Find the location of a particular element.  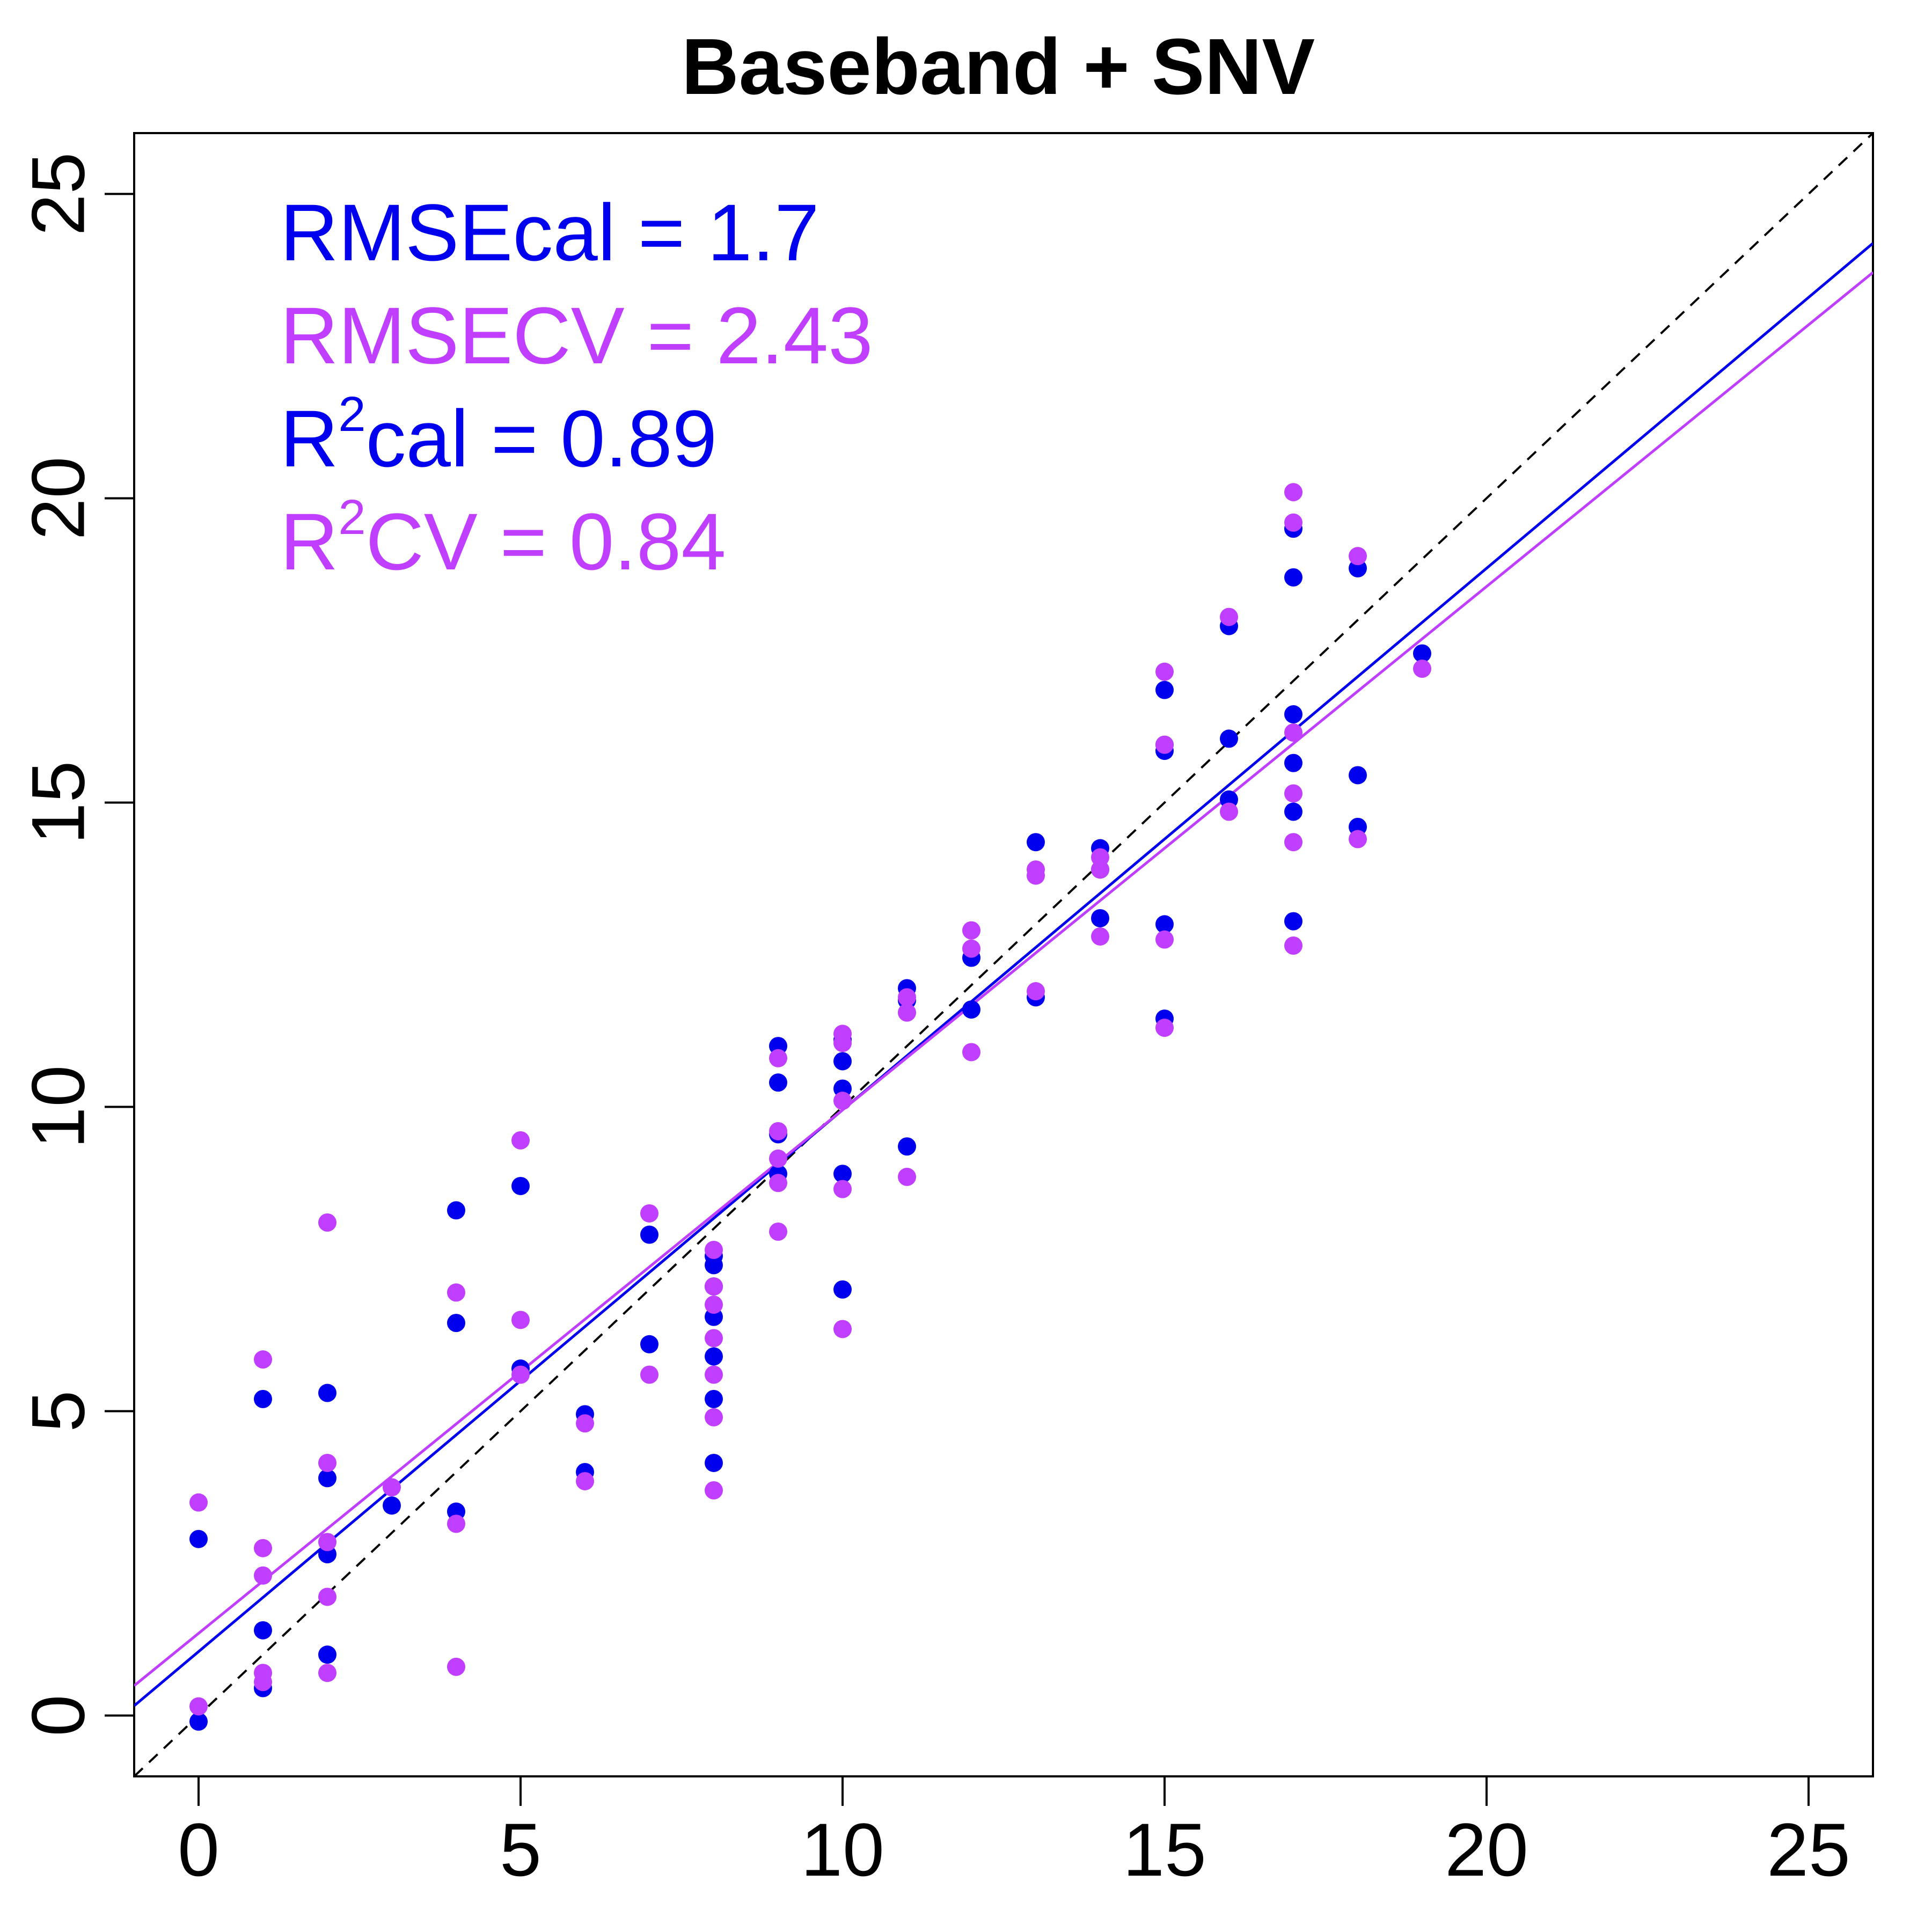

x-tick-label: 25 is located at coordinates (1808, 1849).